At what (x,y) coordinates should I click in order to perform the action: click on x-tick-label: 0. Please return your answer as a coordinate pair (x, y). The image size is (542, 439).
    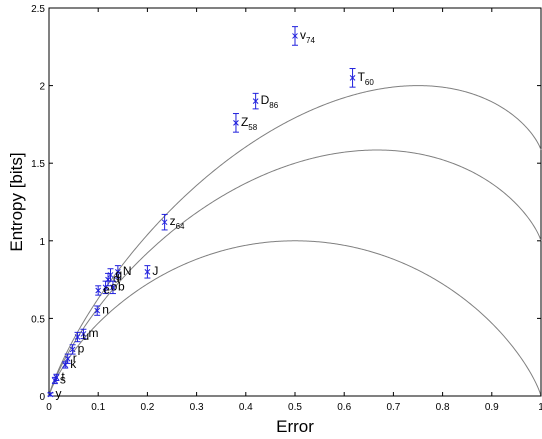
    Looking at the image, I should click on (49, 407).